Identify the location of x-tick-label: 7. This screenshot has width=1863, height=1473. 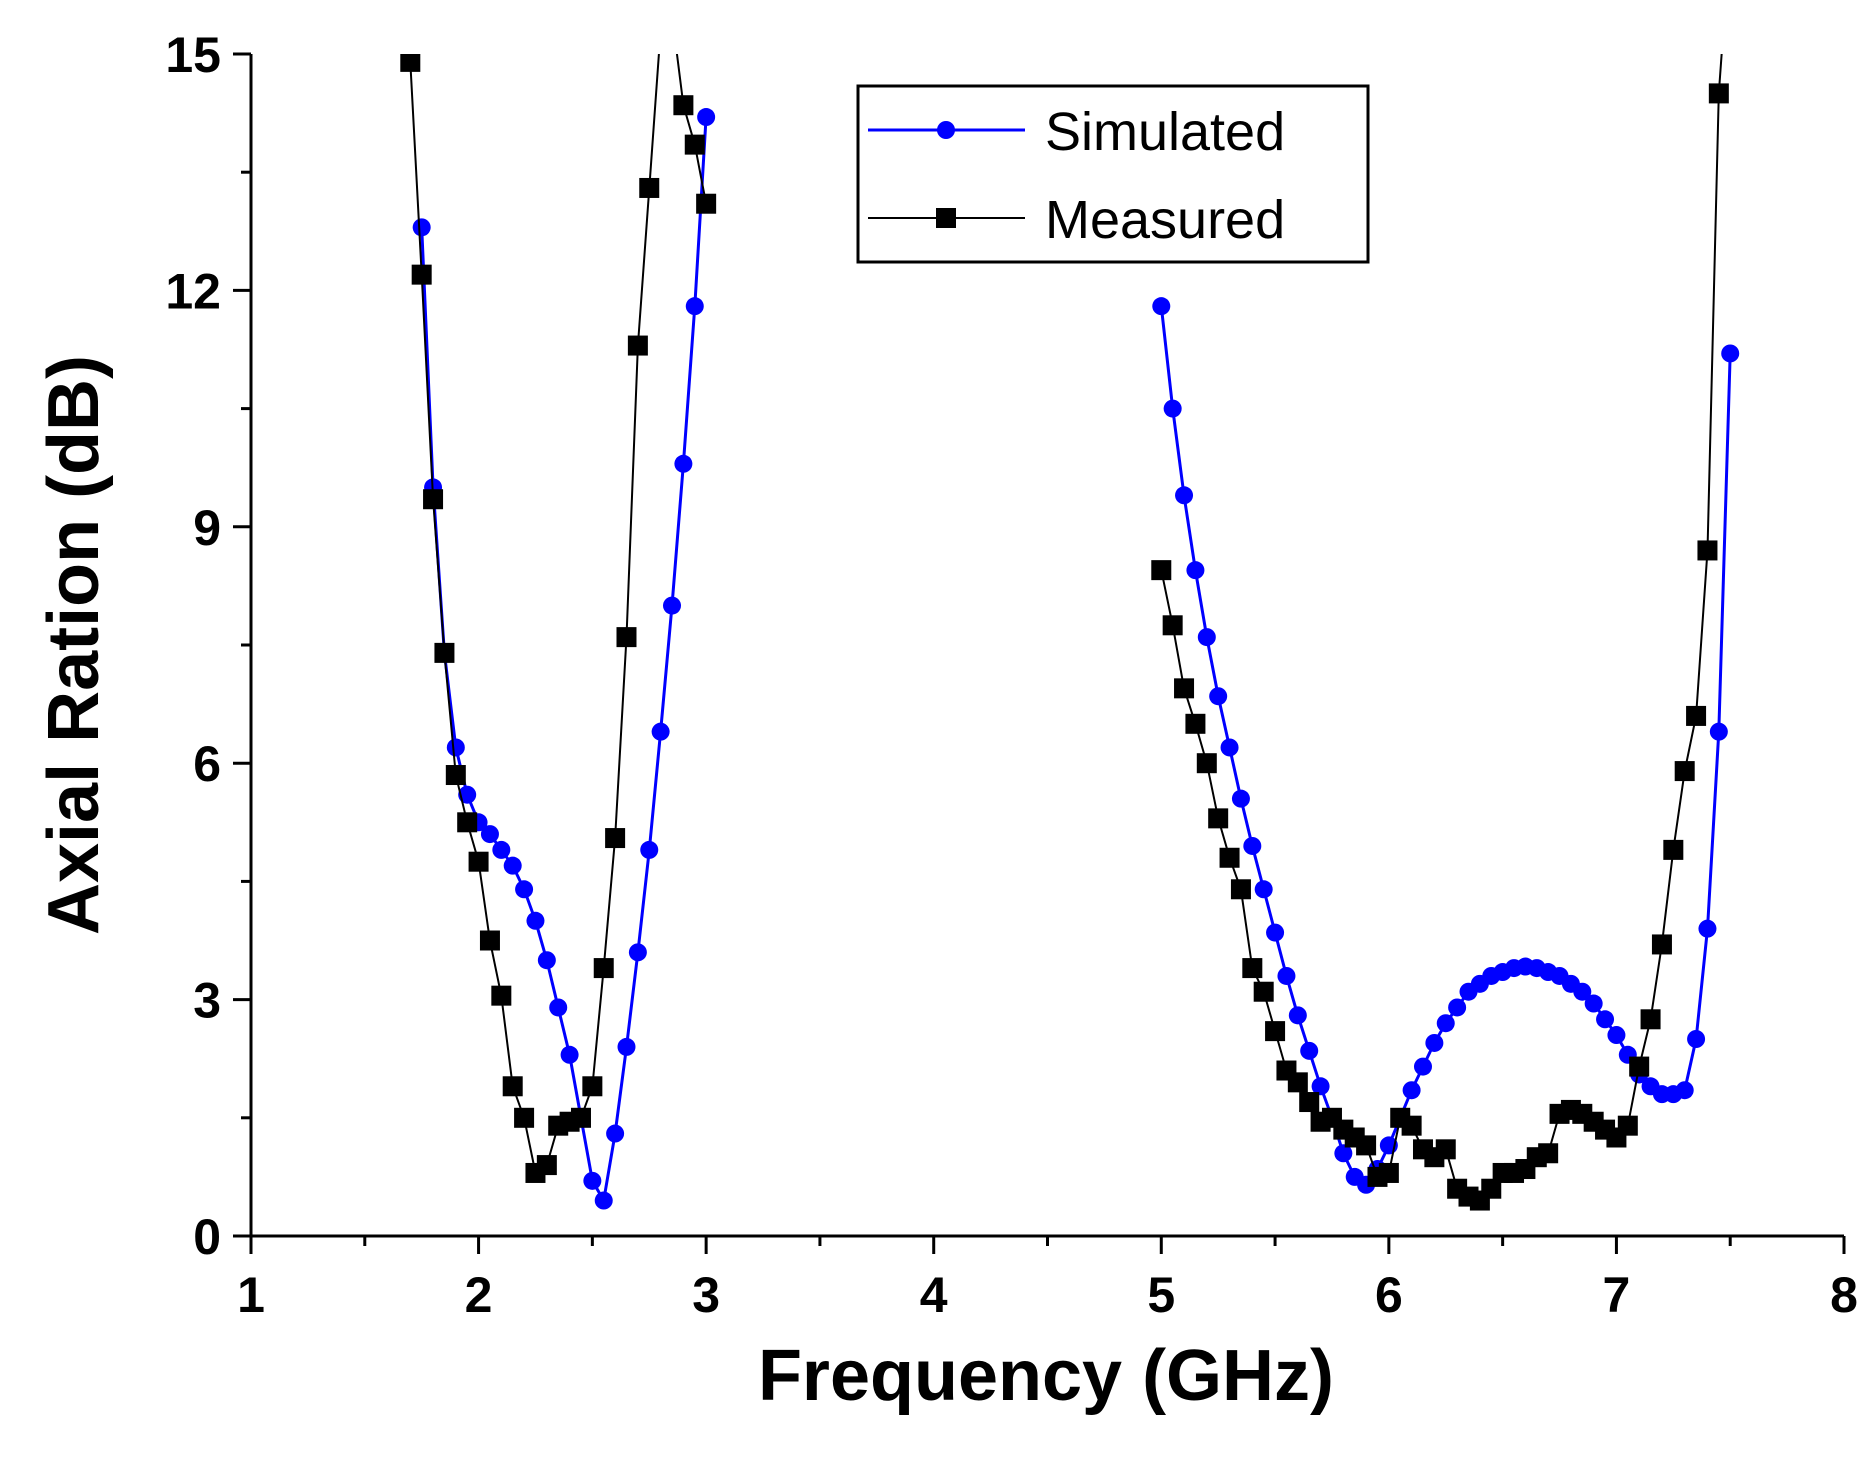
(1617, 1295).